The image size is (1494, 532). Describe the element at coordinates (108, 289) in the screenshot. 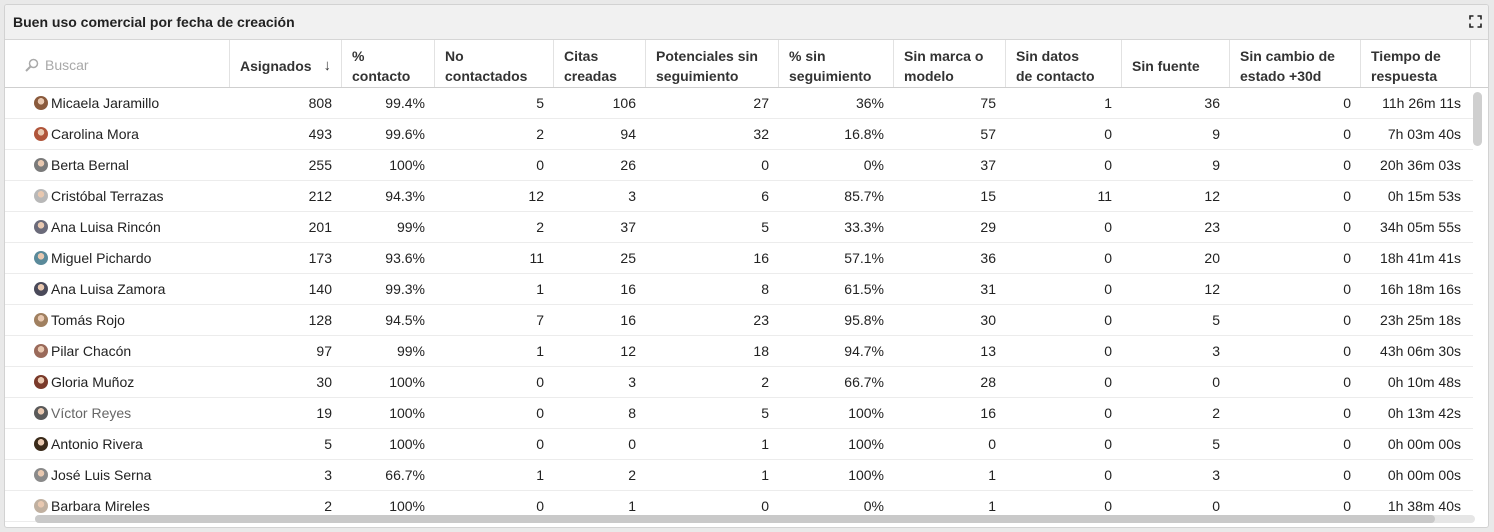

I see `user-name: Ana Luisa Zamora` at that location.